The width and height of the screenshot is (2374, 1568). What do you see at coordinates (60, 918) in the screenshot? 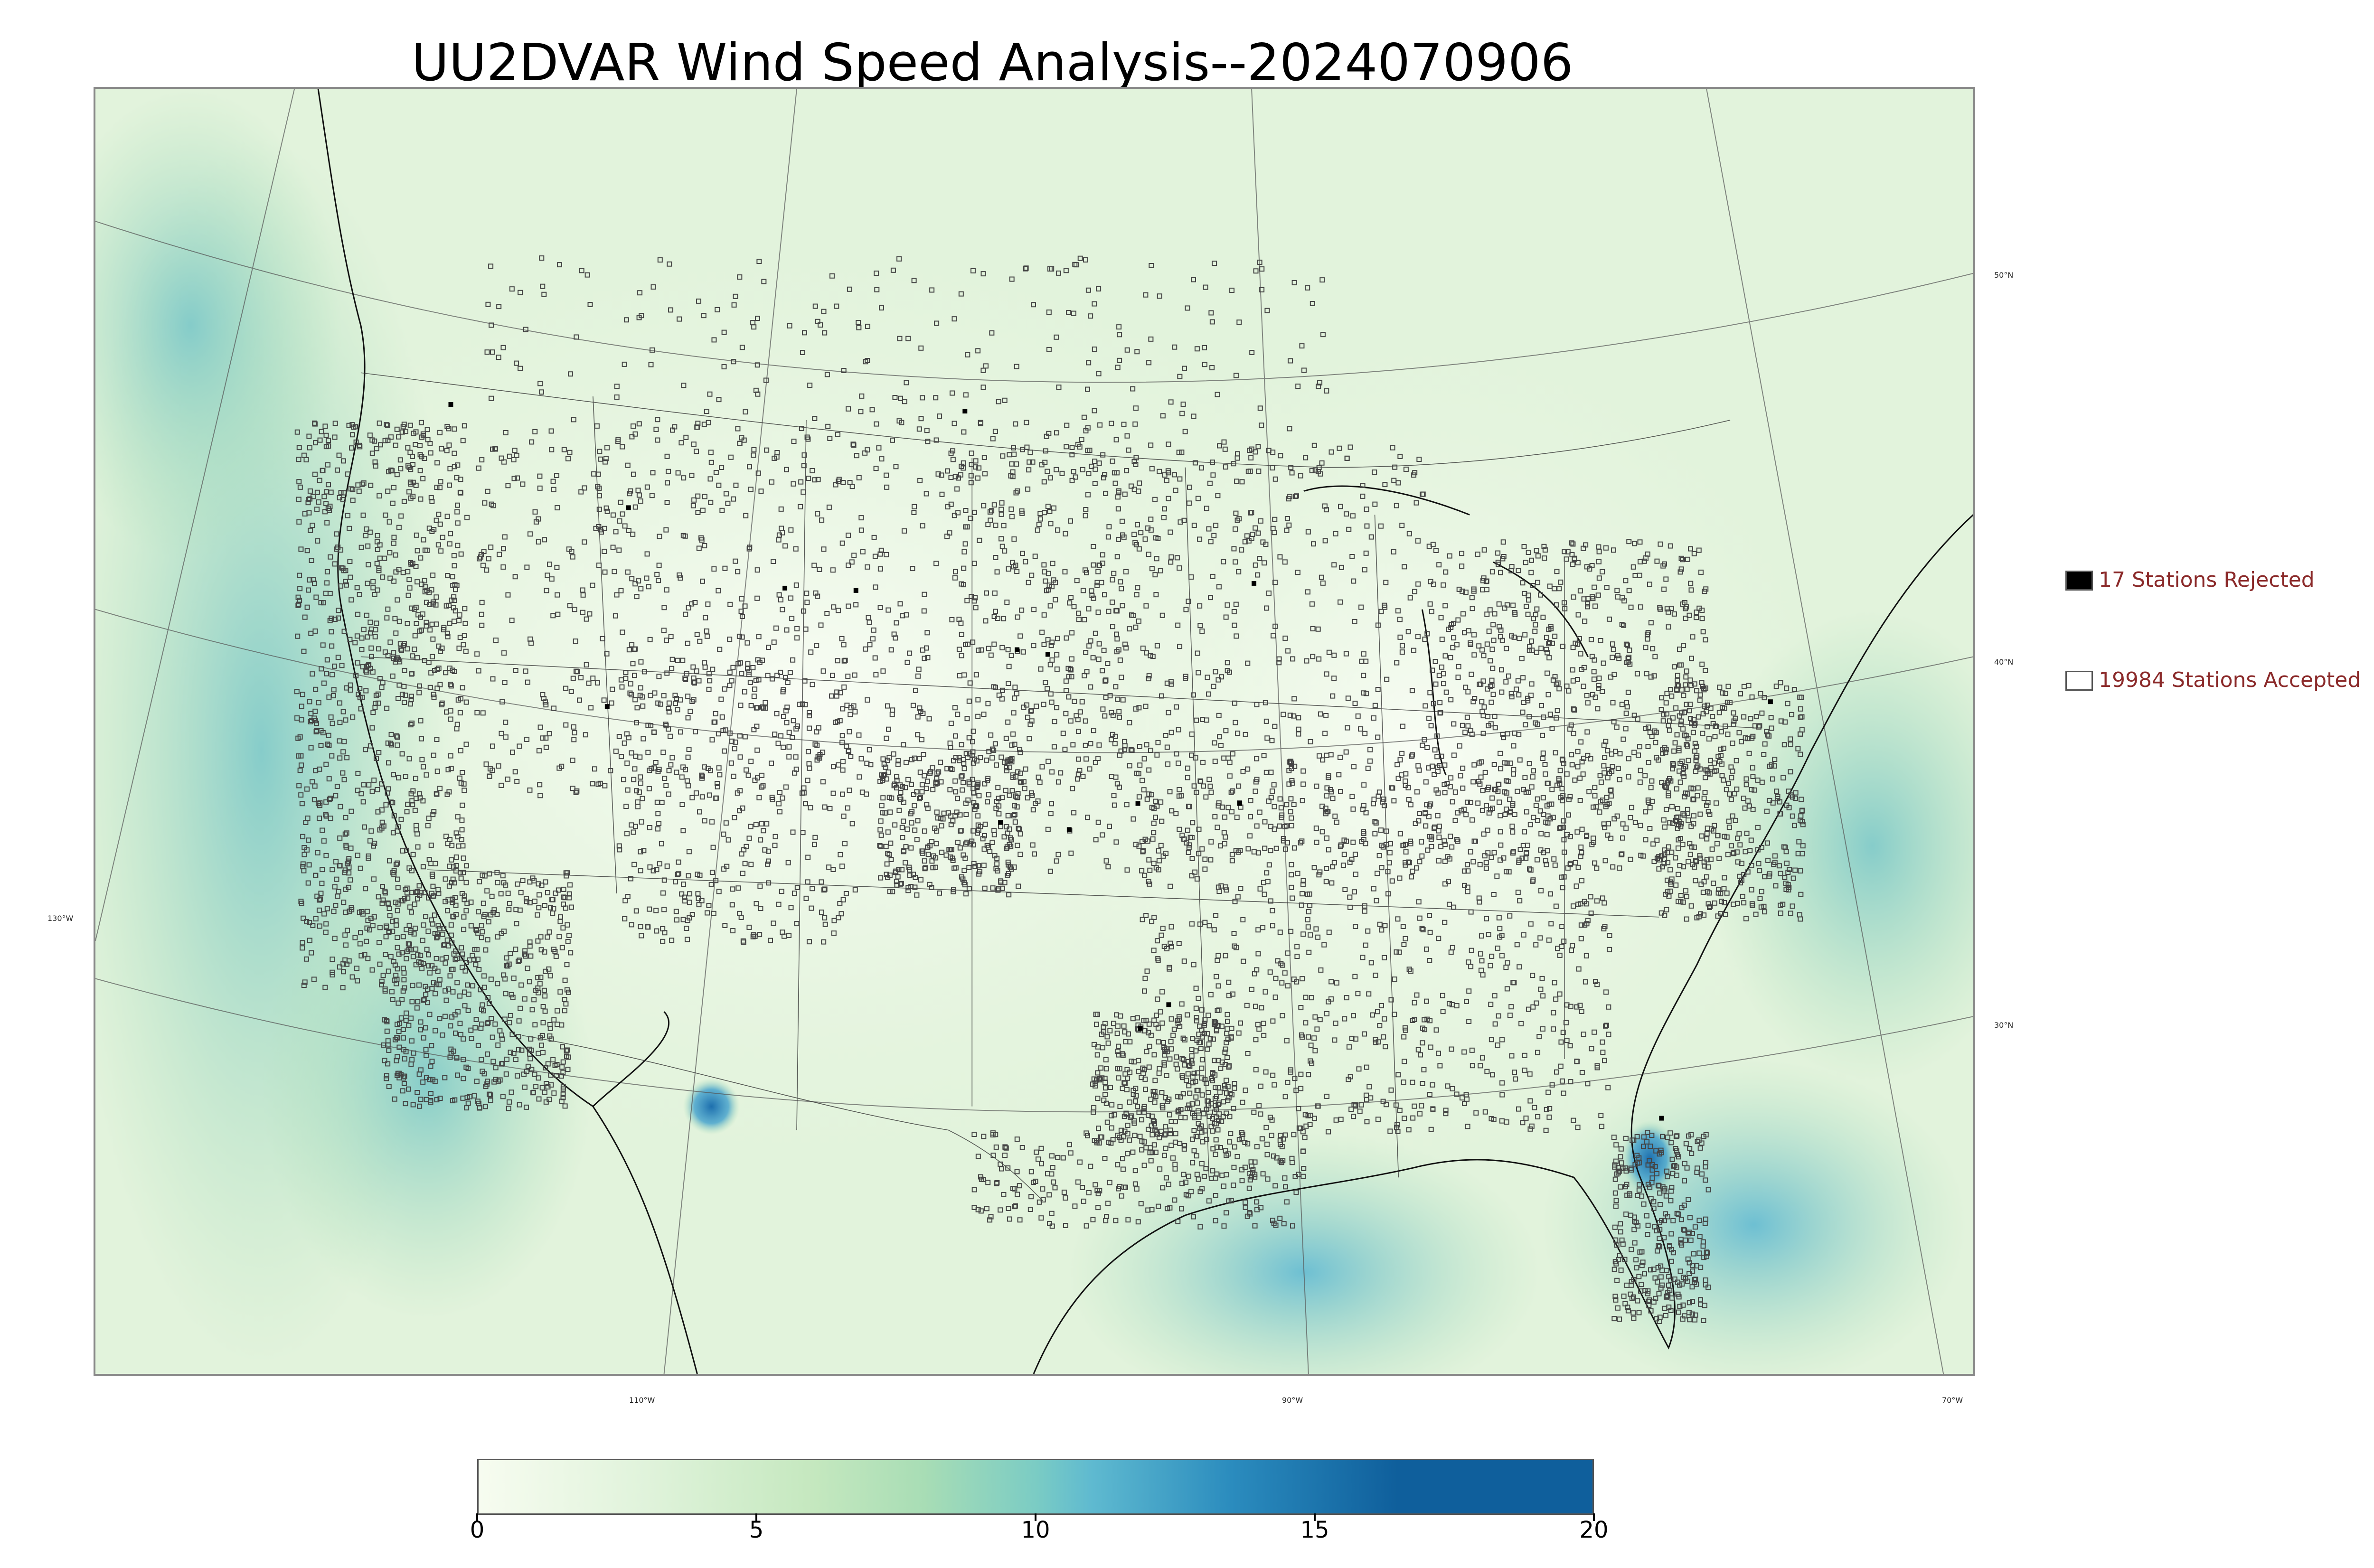
I see `lon-label-130w: 130°W` at bounding box center [60, 918].